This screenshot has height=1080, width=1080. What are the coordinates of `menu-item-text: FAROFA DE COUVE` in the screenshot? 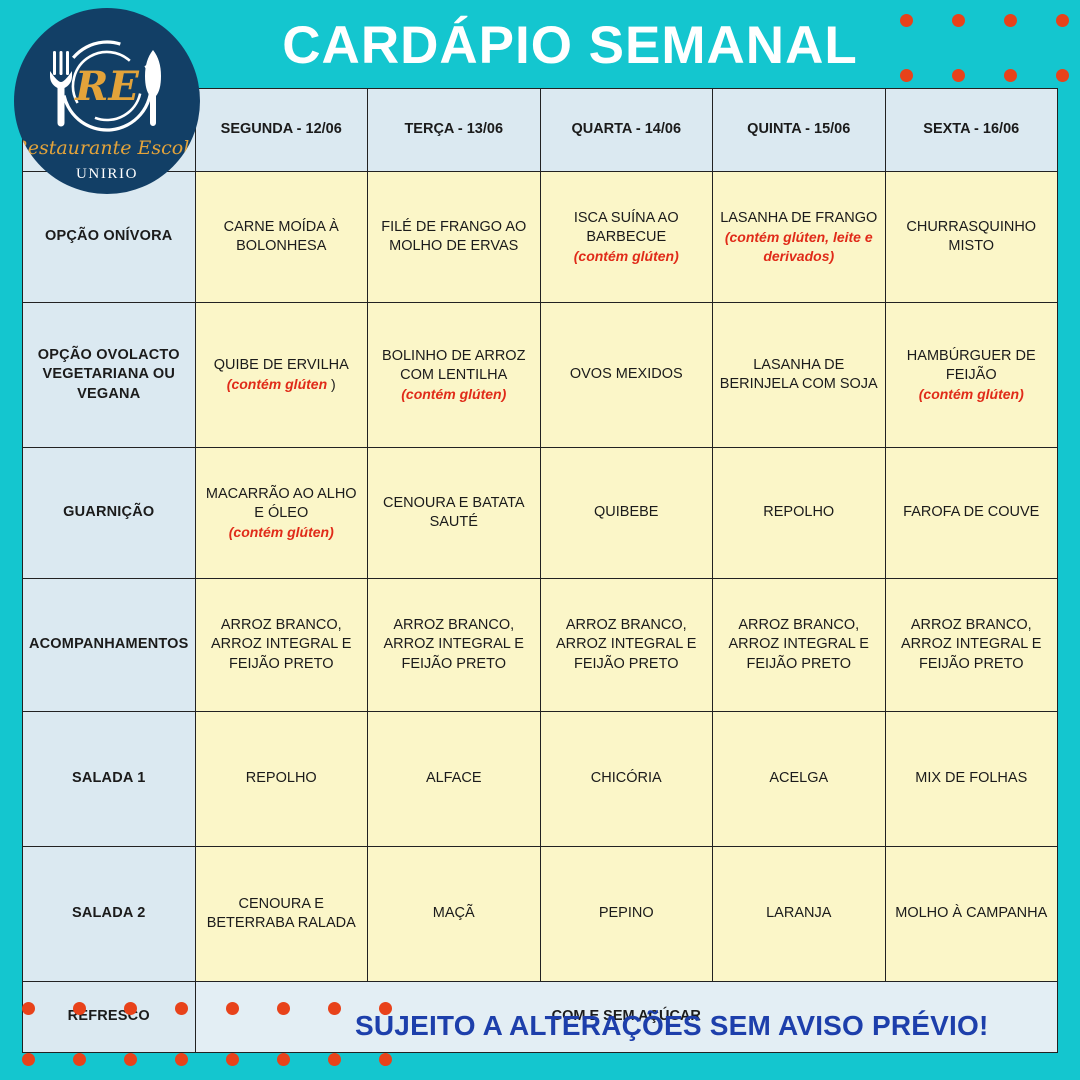 It's located at (971, 512).